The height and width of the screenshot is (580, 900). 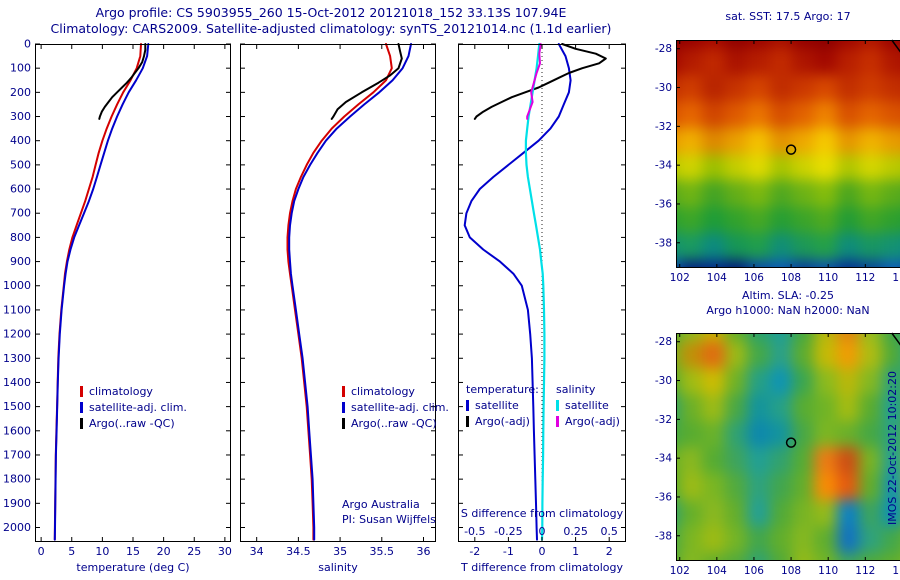 I want to click on y-tick-label: 1500, so click(x=17, y=406).